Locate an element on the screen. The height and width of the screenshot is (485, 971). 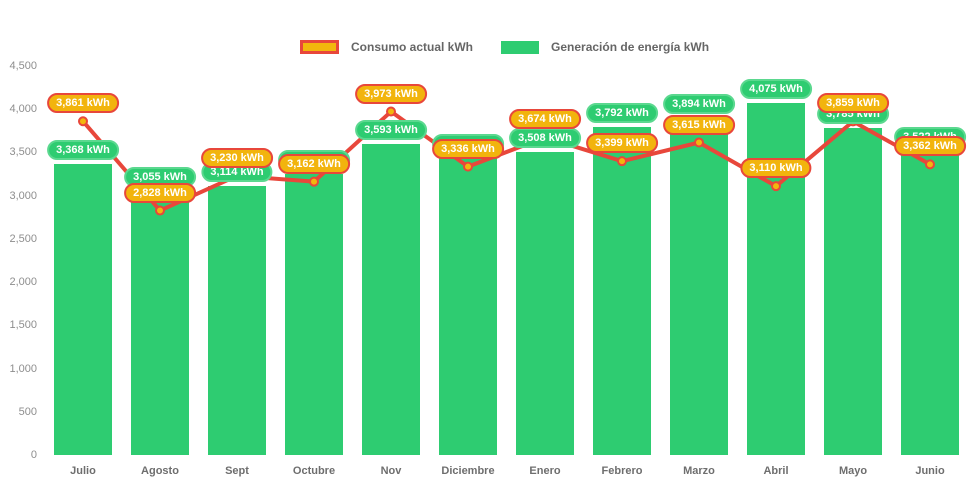
generacion-value-label: 4,075 kWh is located at coordinates (776, 88).